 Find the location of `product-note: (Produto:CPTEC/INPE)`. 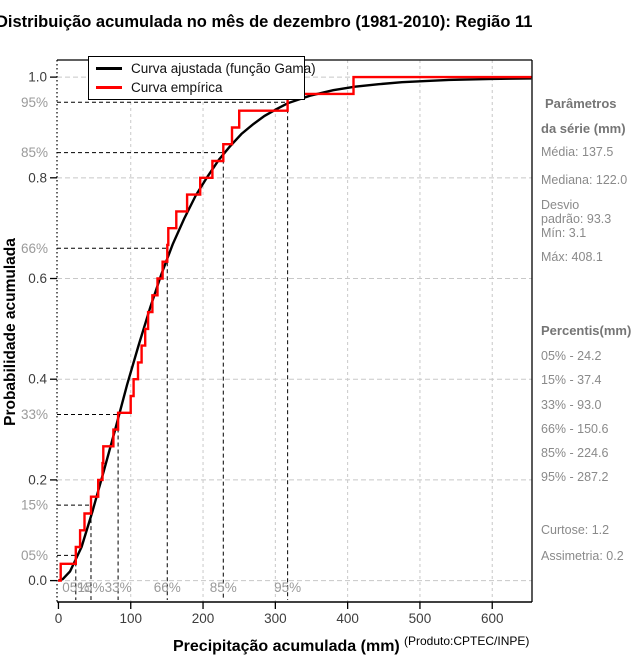

product-note: (Produto:CPTEC/INPE) is located at coordinates (467, 641).